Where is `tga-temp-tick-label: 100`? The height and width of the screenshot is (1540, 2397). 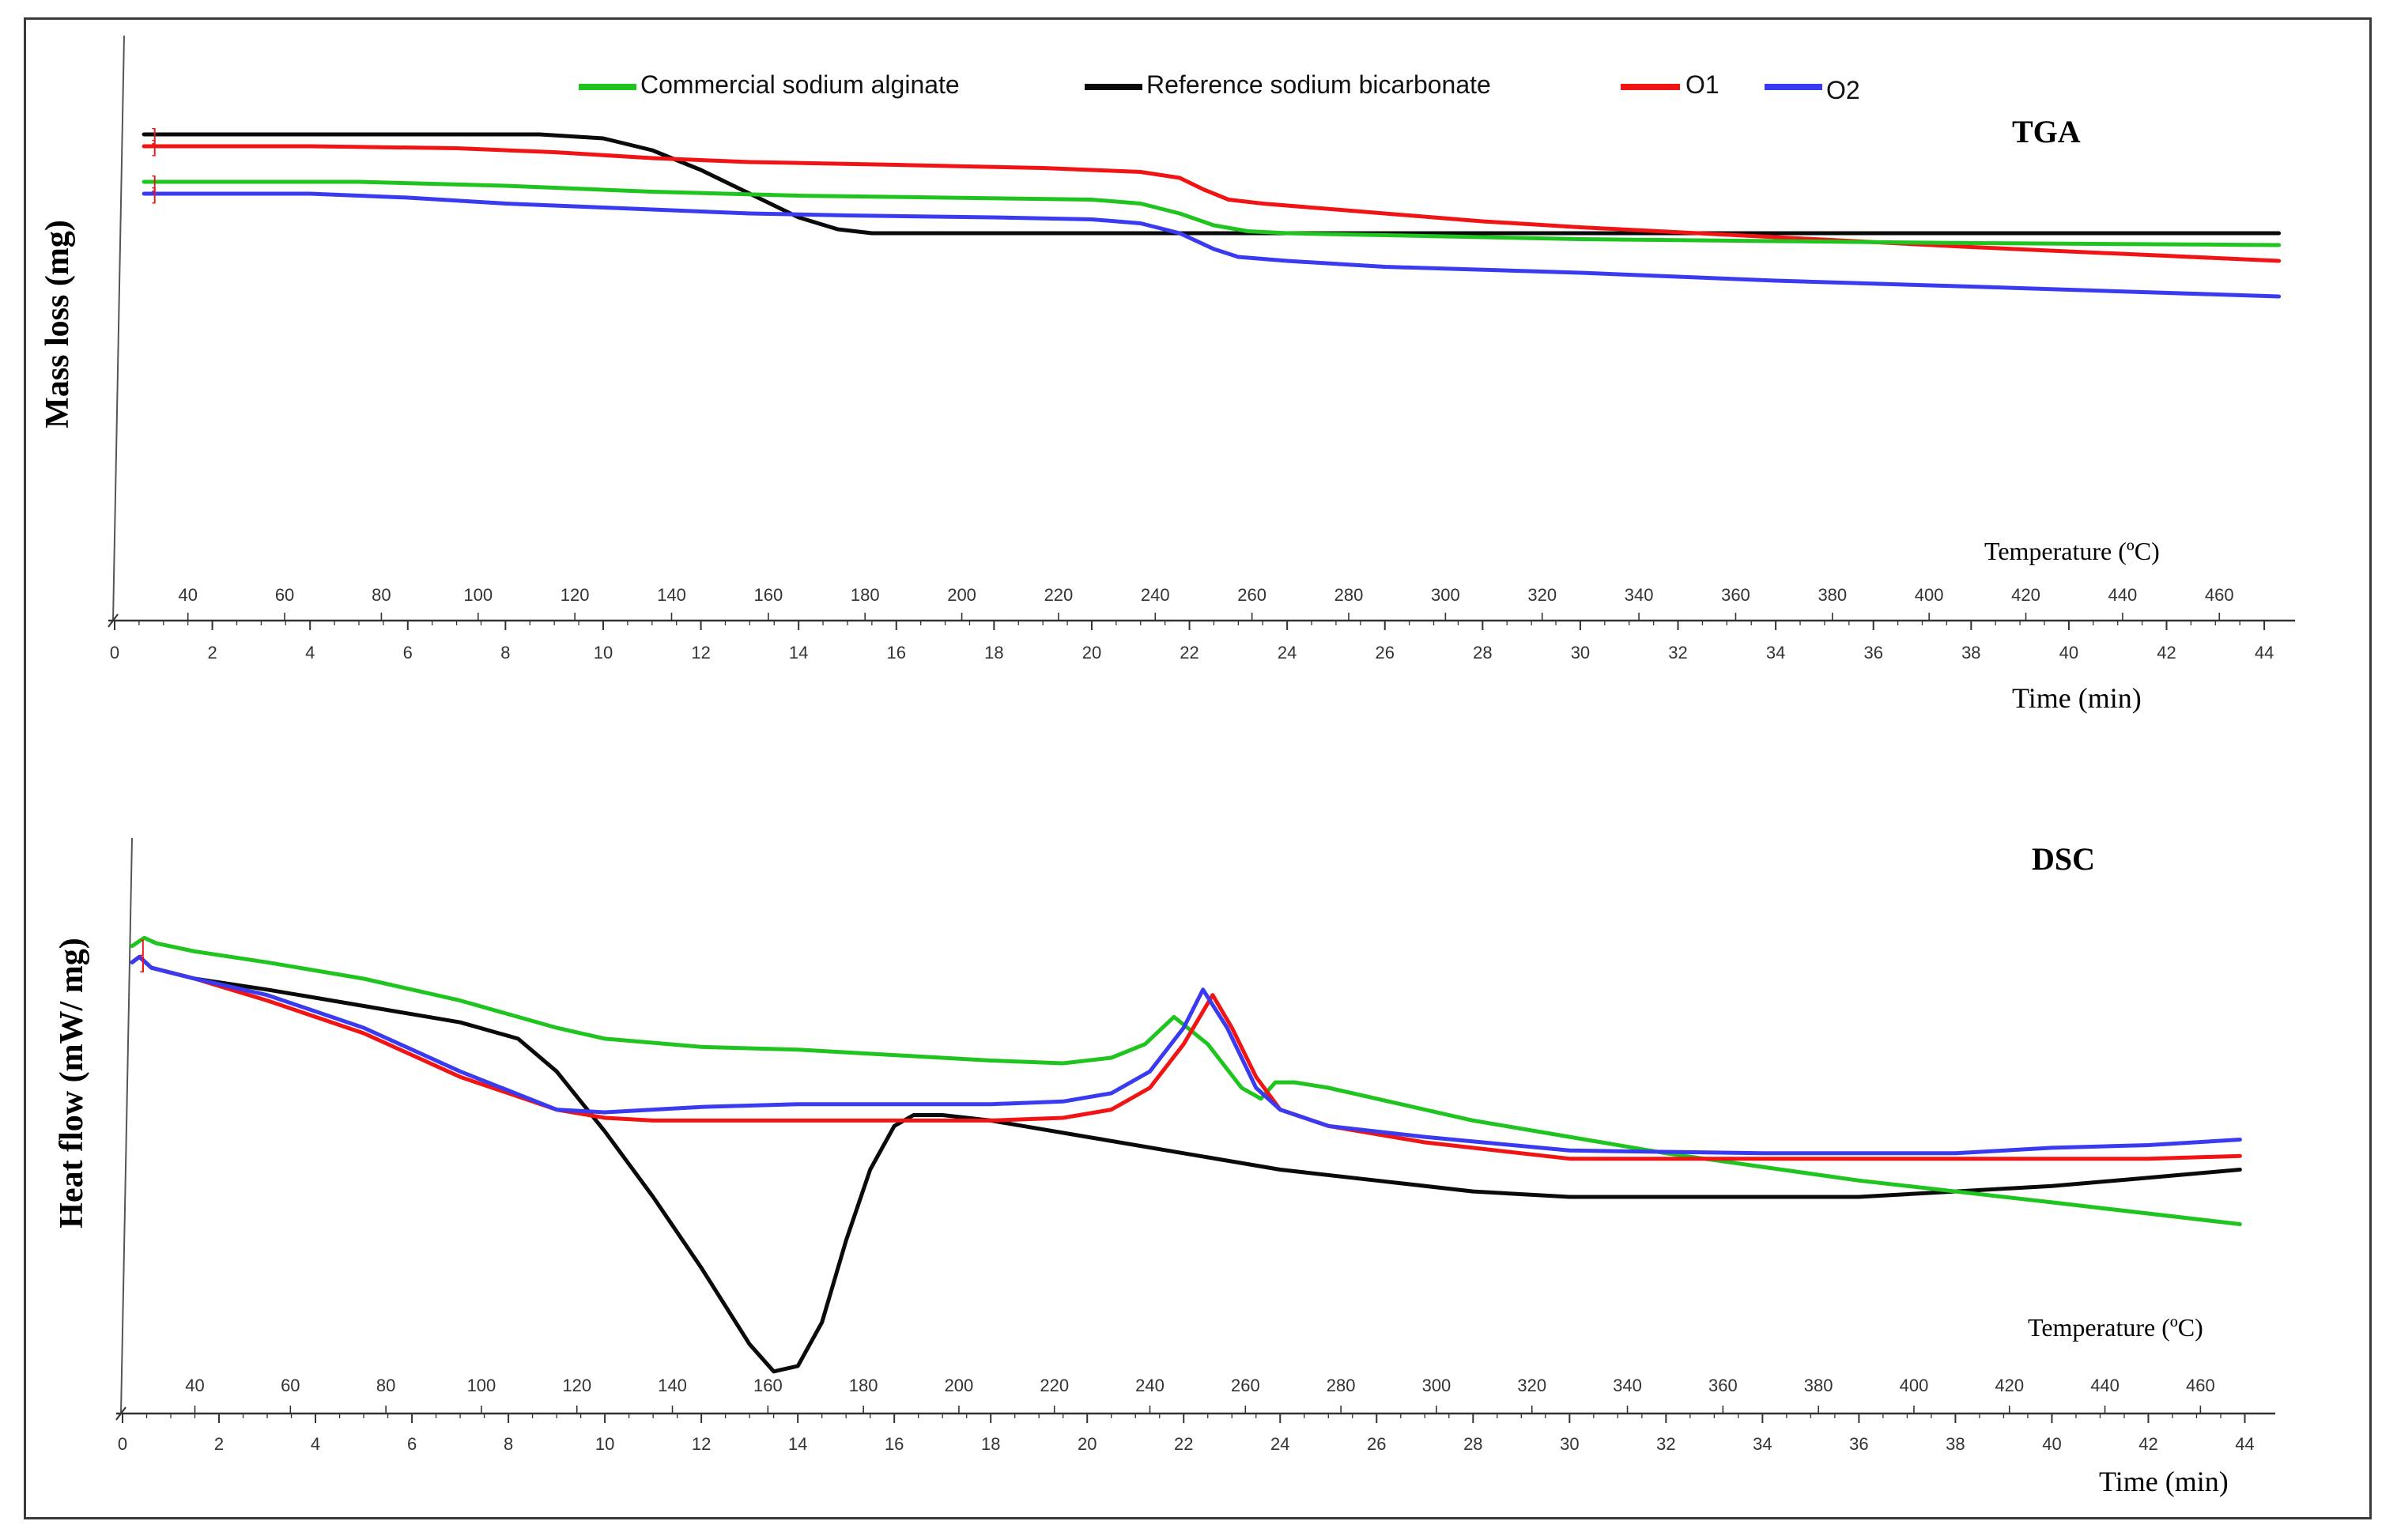 tga-temp-tick-label: 100 is located at coordinates (478, 595).